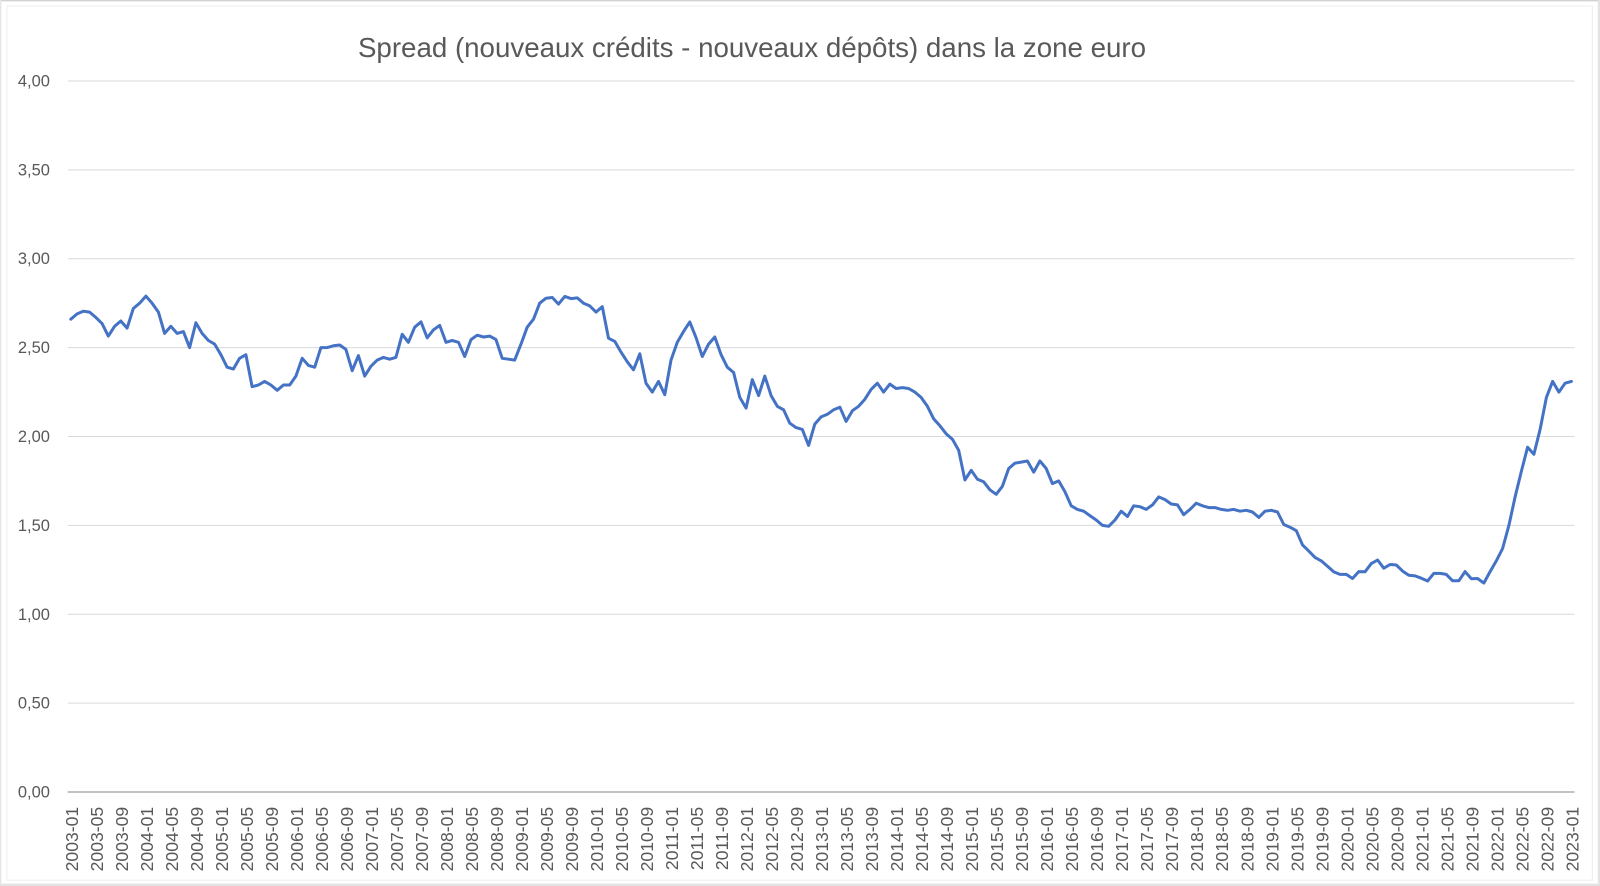 This screenshot has width=1600, height=886. What do you see at coordinates (122, 839) in the screenshot?
I see `svg-text: 2003-09` at bounding box center [122, 839].